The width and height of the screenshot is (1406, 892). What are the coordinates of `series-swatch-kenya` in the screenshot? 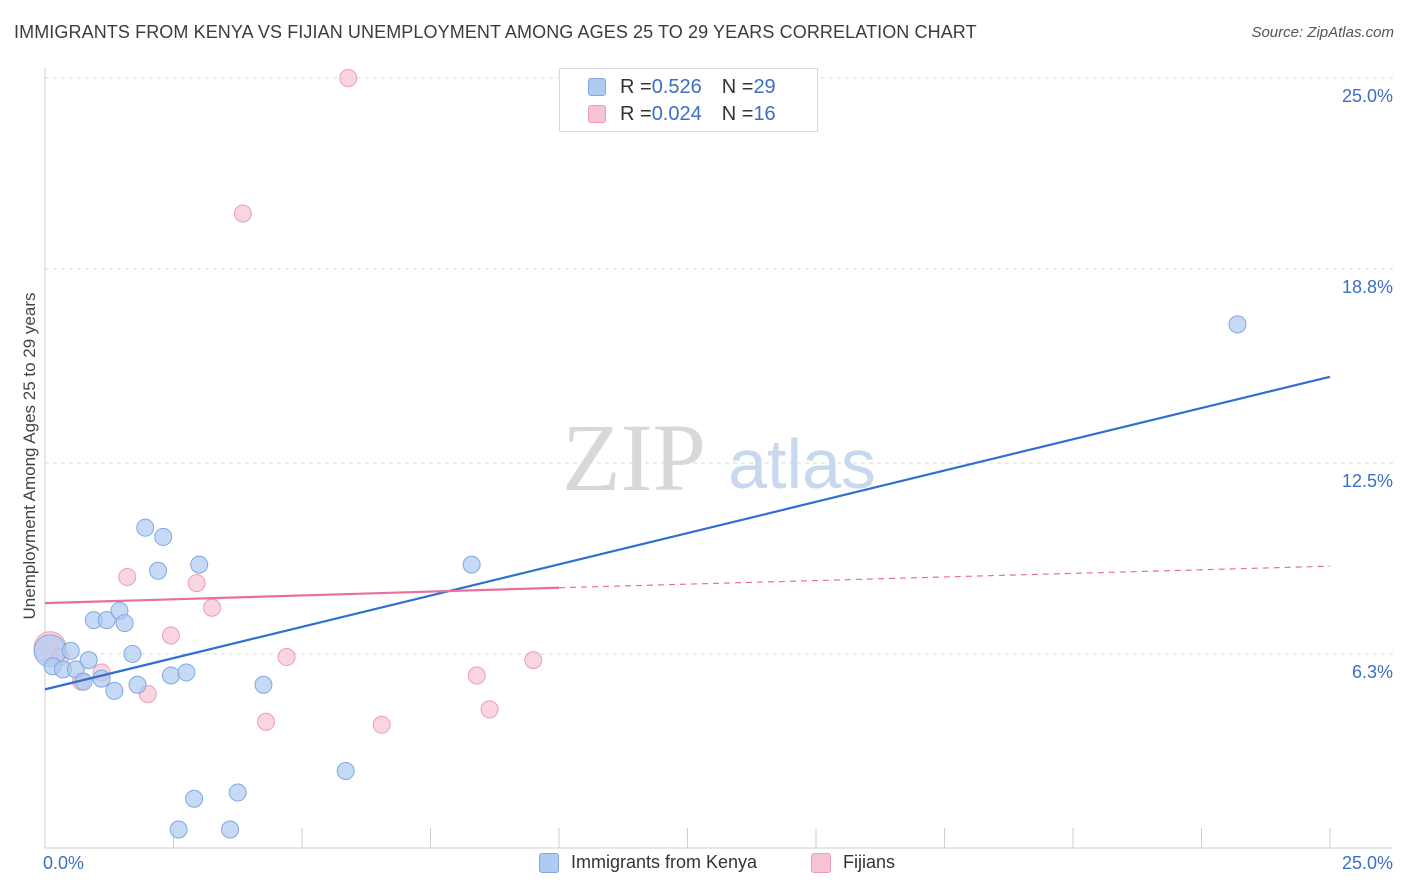 It's located at (549, 862).